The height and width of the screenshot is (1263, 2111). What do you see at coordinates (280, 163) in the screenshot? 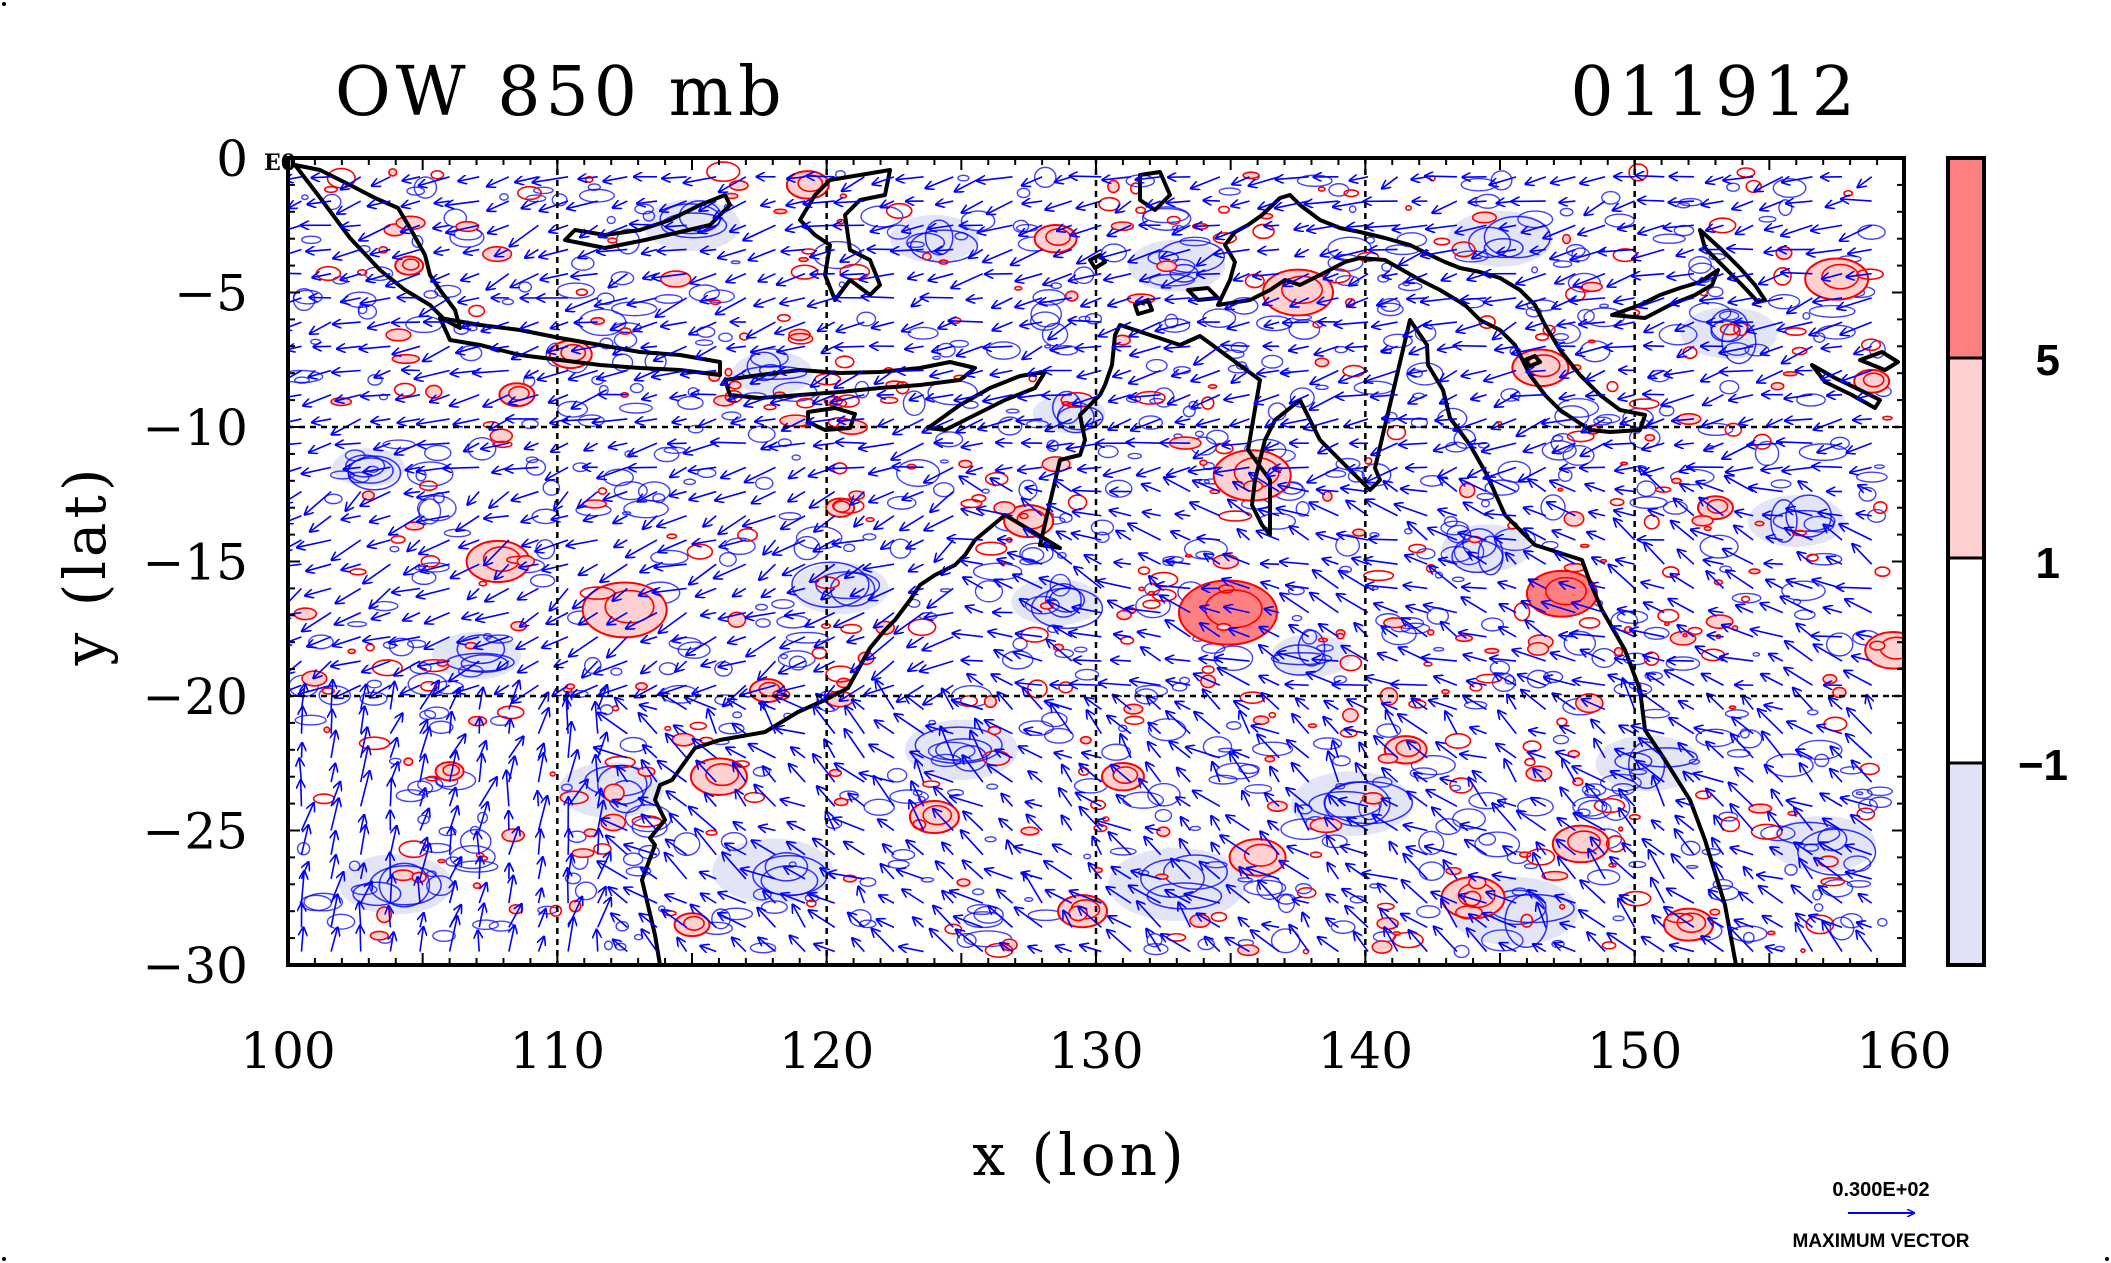
I see `corner-label: E0` at bounding box center [280, 163].